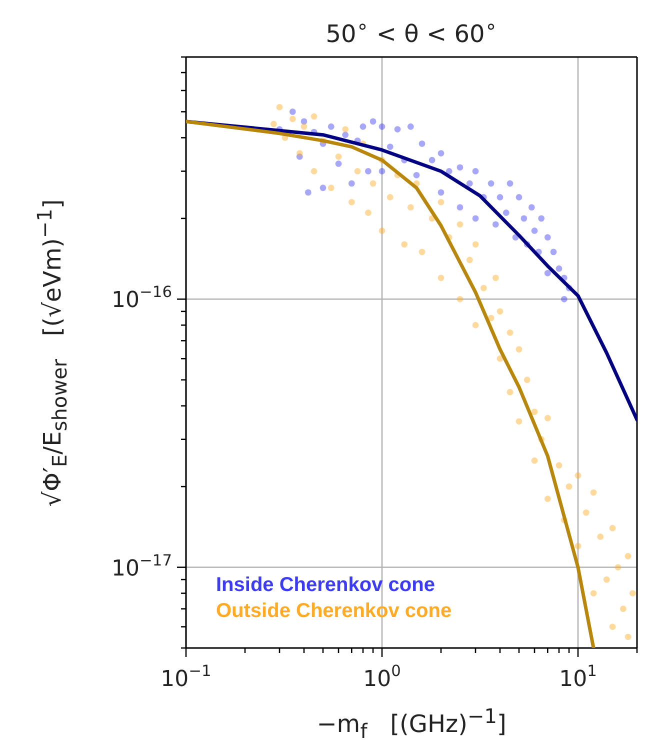  I want to click on x-axis-title: −m$_{f}$ [(GHz)$^{−1}$], so click(412, 723).